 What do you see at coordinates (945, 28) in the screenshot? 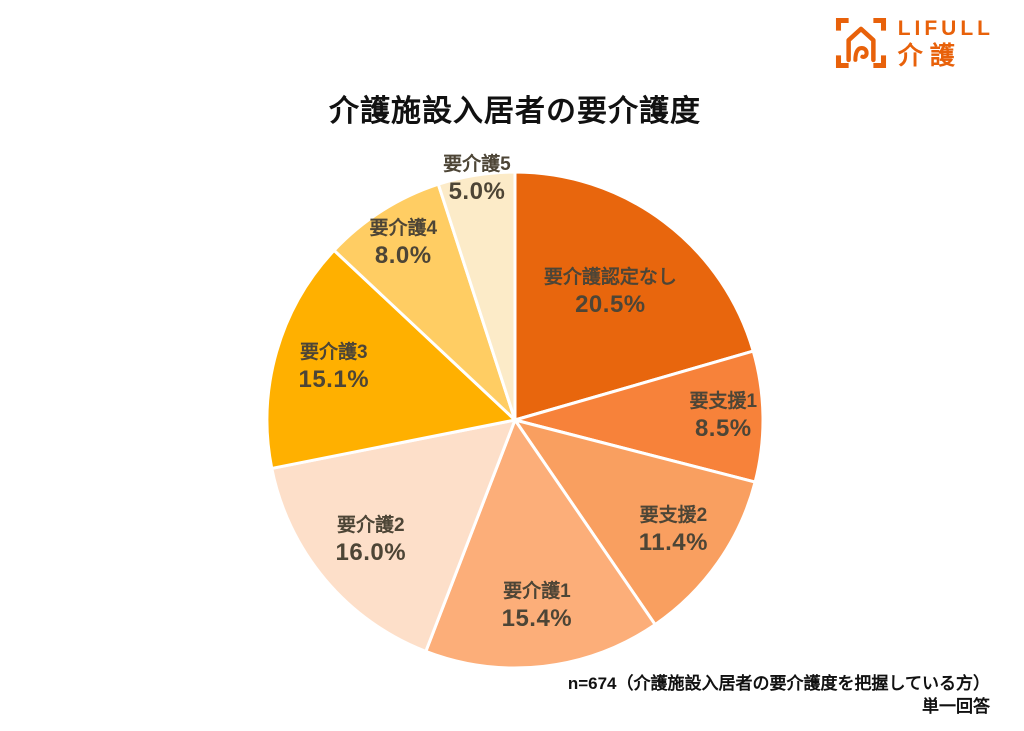
I see `brand-name: LIFULL` at bounding box center [945, 28].